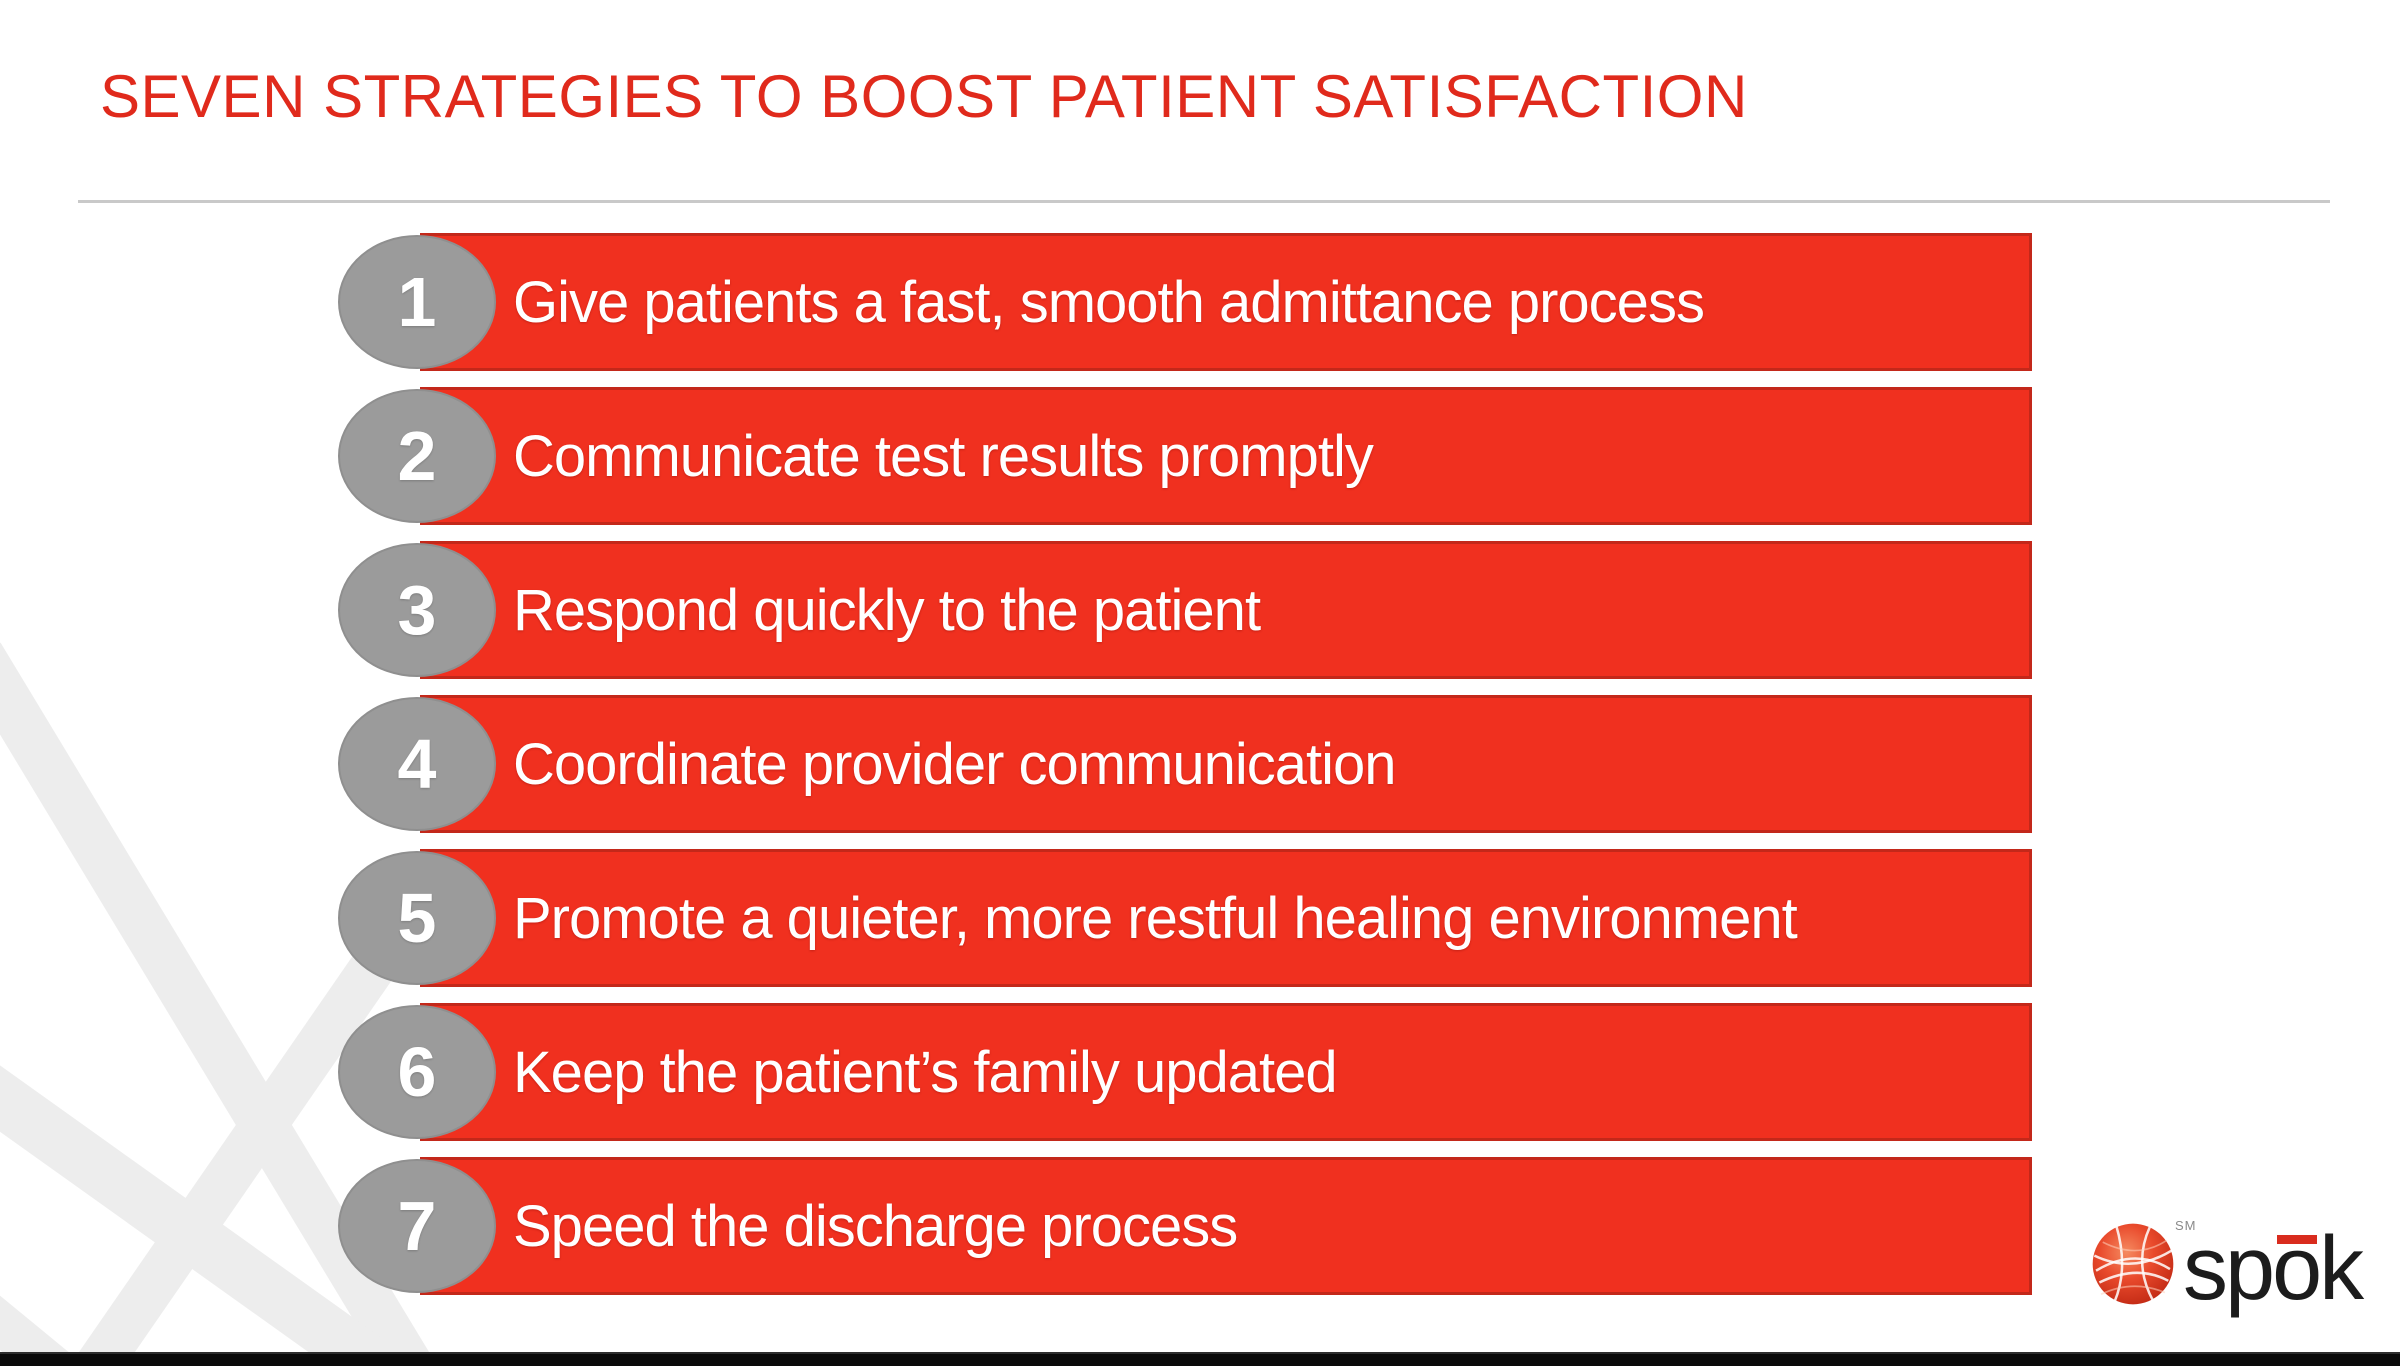 This screenshot has height=1366, width=2400. Describe the element at coordinates (1204, 201) in the screenshot. I see `title-divider-line` at that location.